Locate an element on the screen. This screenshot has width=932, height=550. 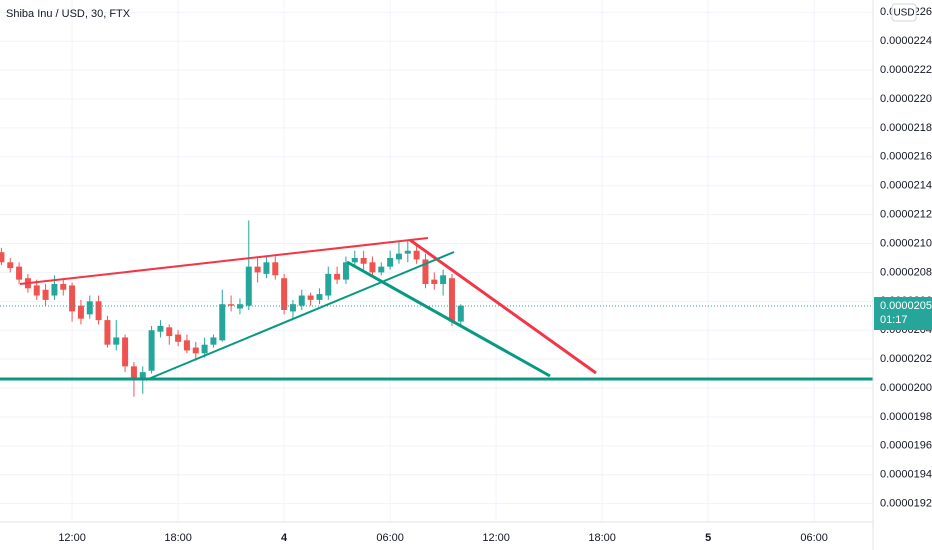
chart-title: Shiba Inu / USD, 30, FTX is located at coordinates (68, 14).